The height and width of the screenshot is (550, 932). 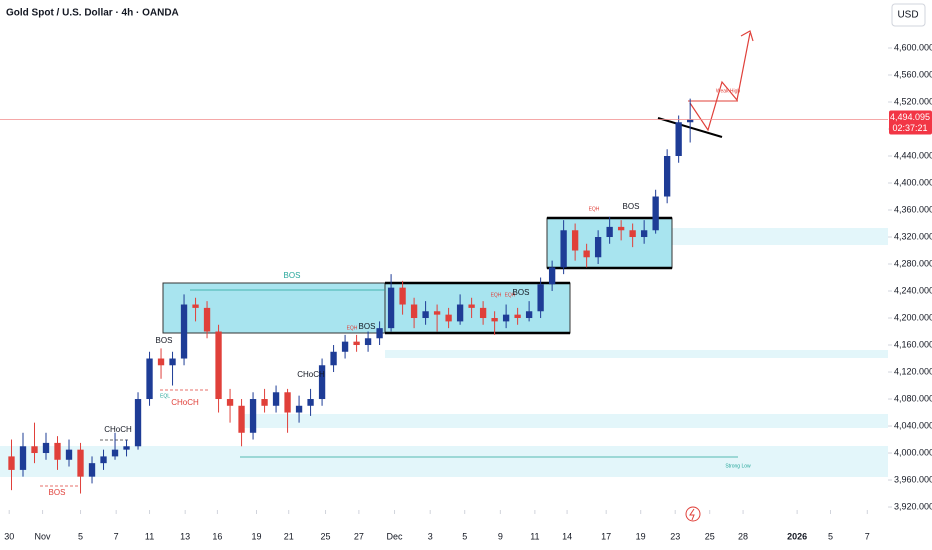 What do you see at coordinates (743, 536) in the screenshot?
I see `x-tick-label: 28` at bounding box center [743, 536].